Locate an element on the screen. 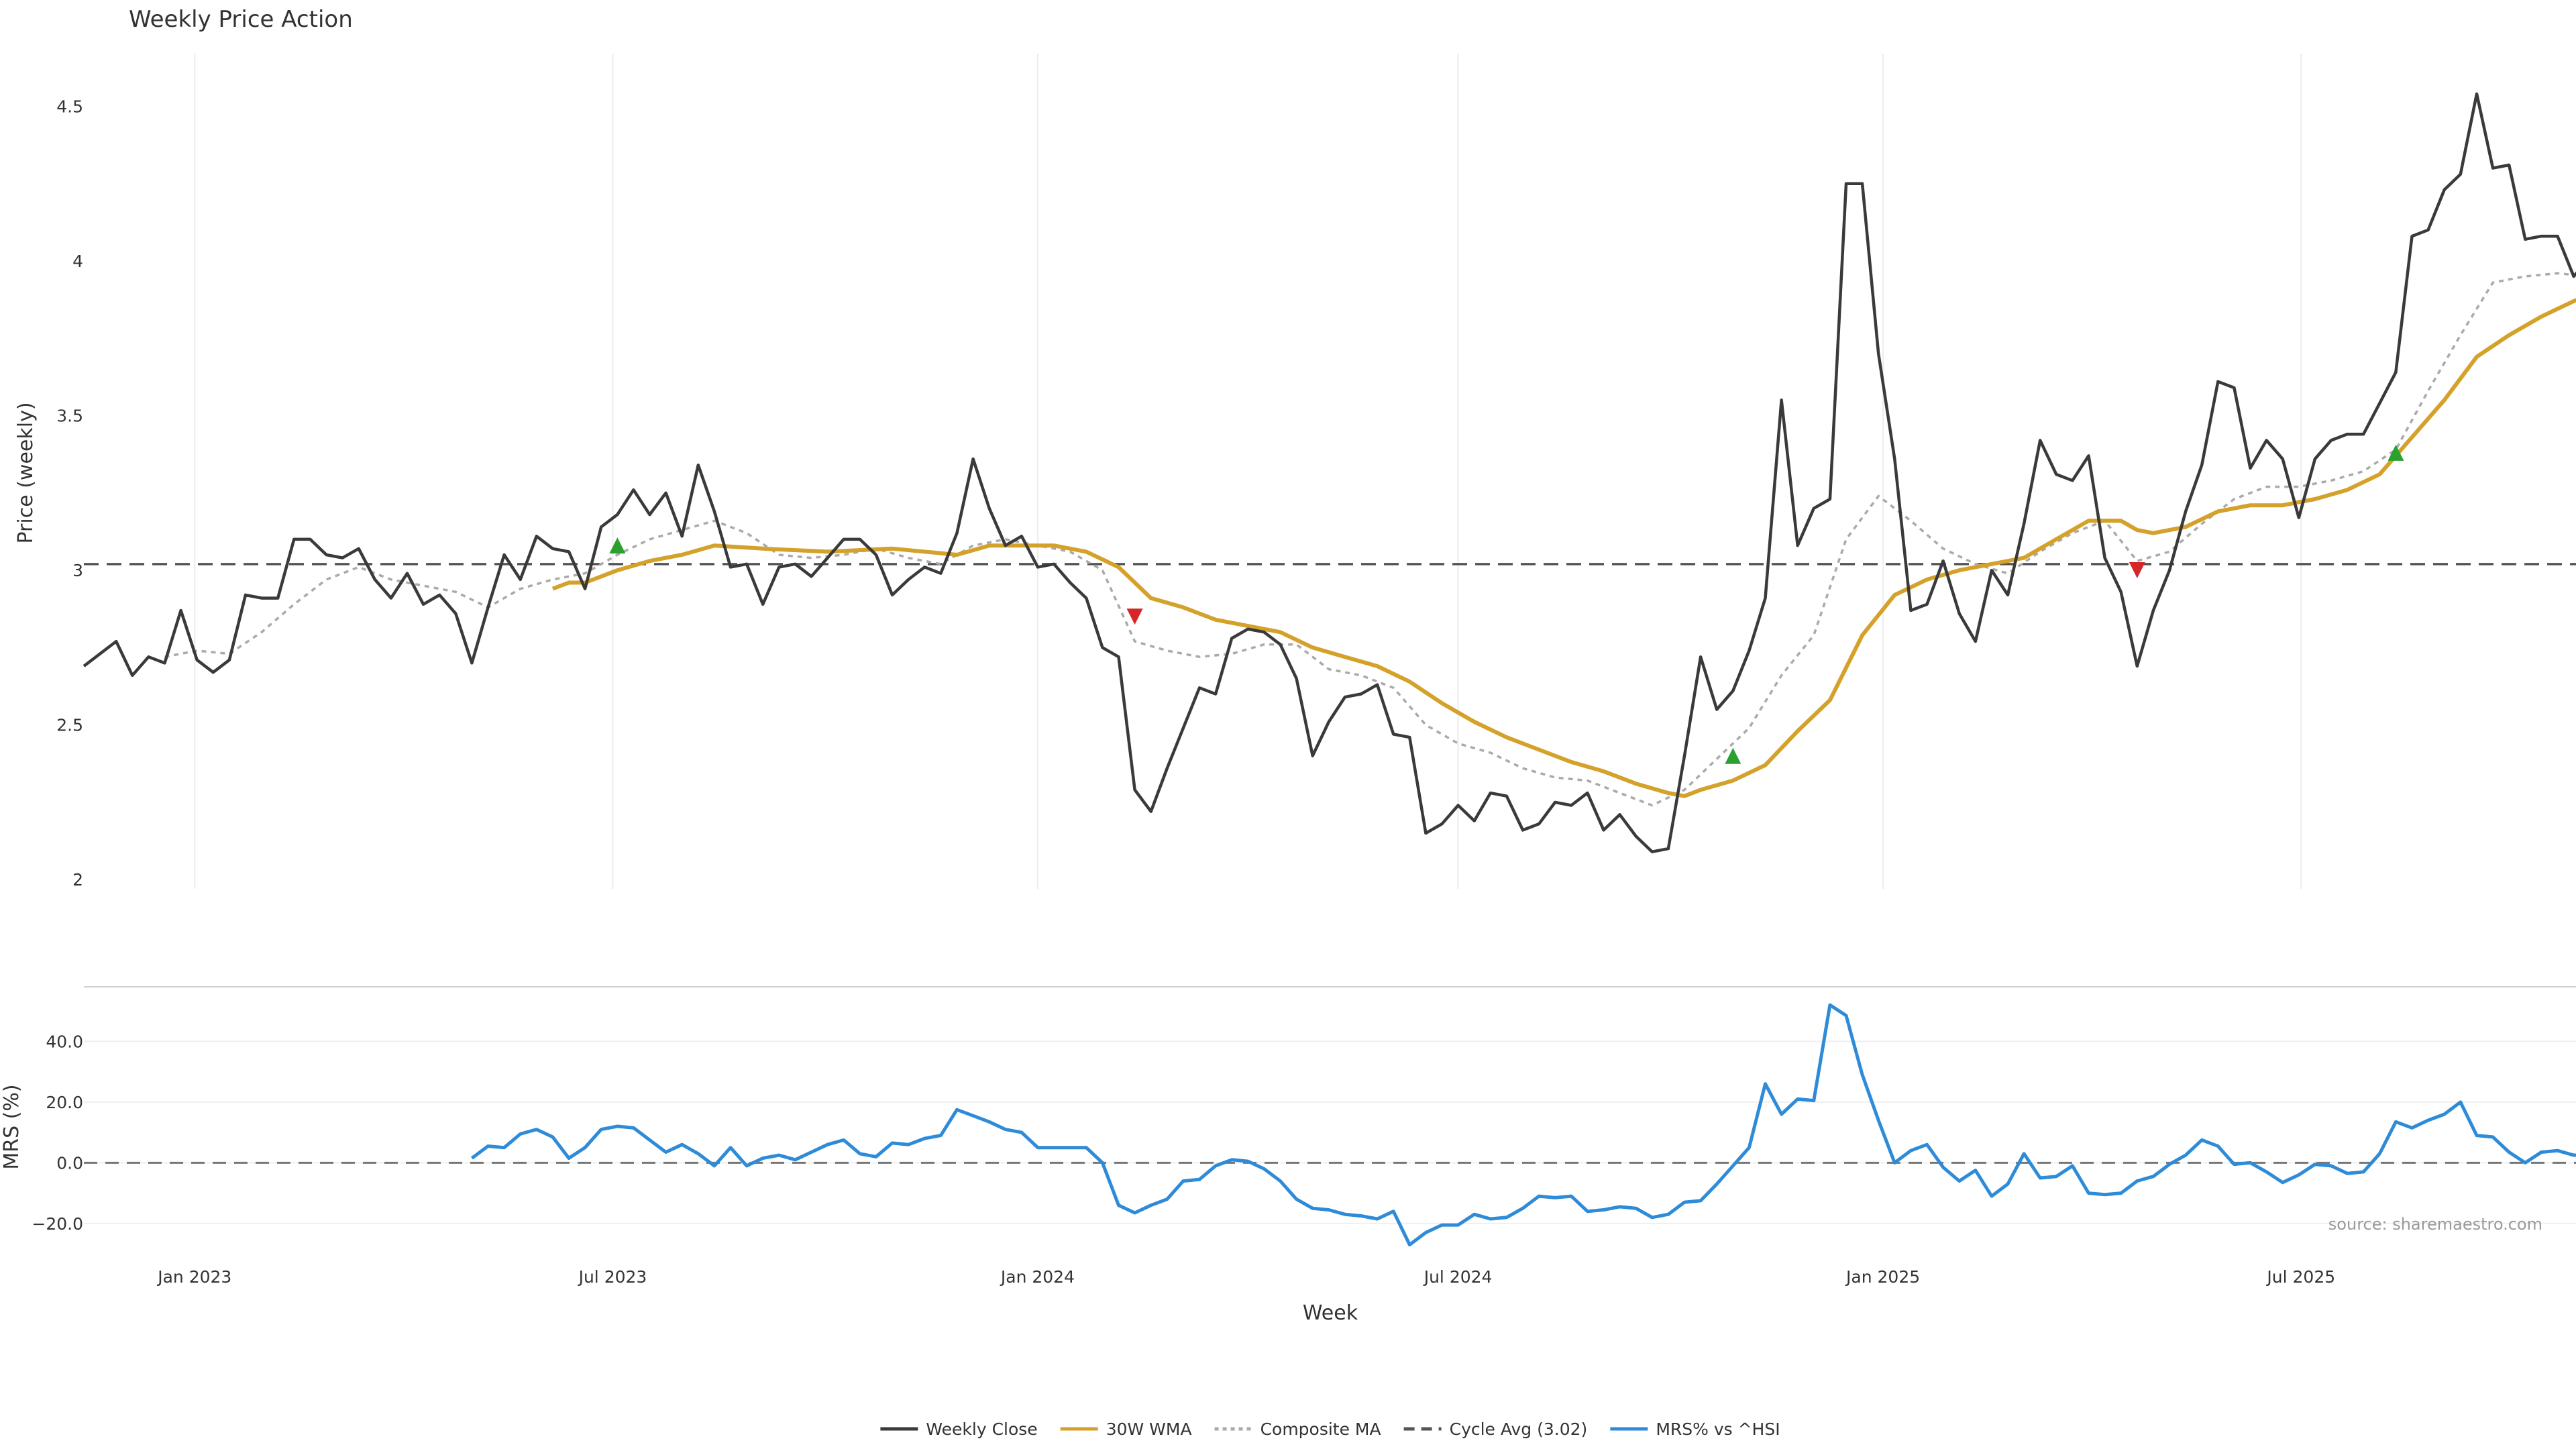 This screenshot has width=2576, height=1449. x-tick-label: Jul 2023 is located at coordinates (612, 1277).